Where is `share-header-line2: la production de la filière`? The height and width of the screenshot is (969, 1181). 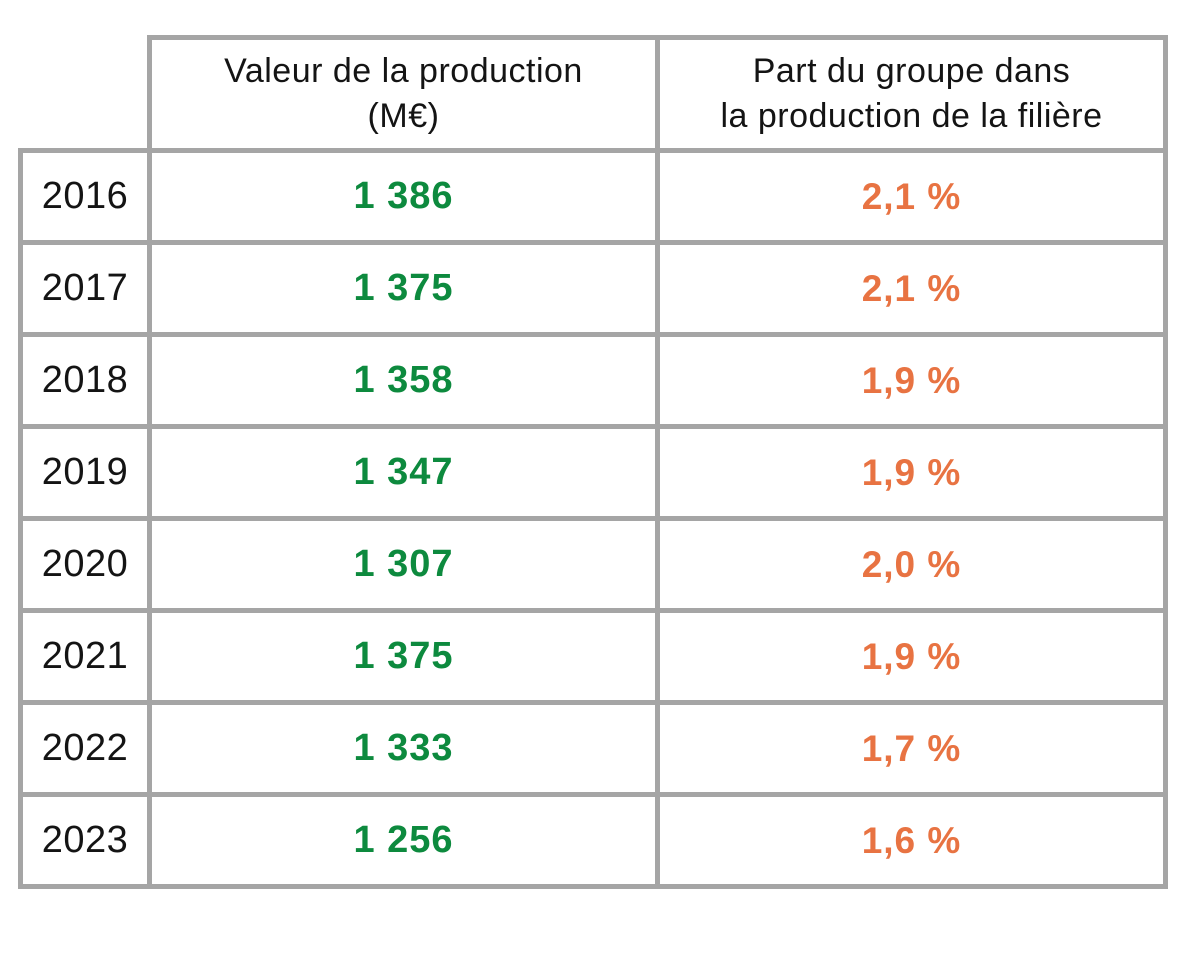 share-header-line2: la production de la filière is located at coordinates (911, 116).